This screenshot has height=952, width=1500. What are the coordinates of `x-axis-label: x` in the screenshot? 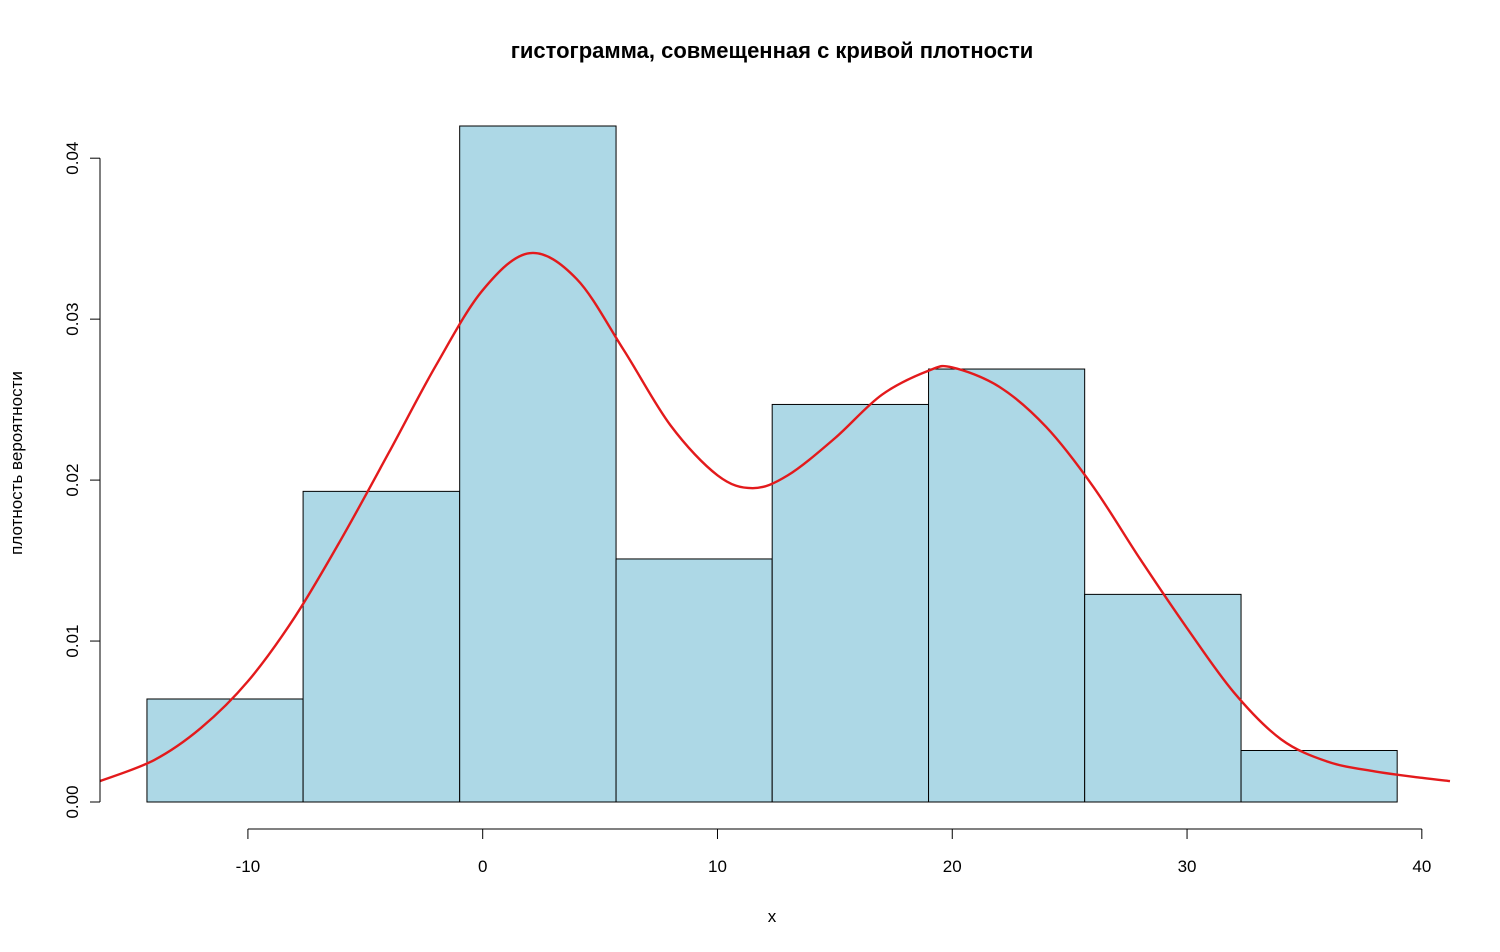 It's located at (772, 916).